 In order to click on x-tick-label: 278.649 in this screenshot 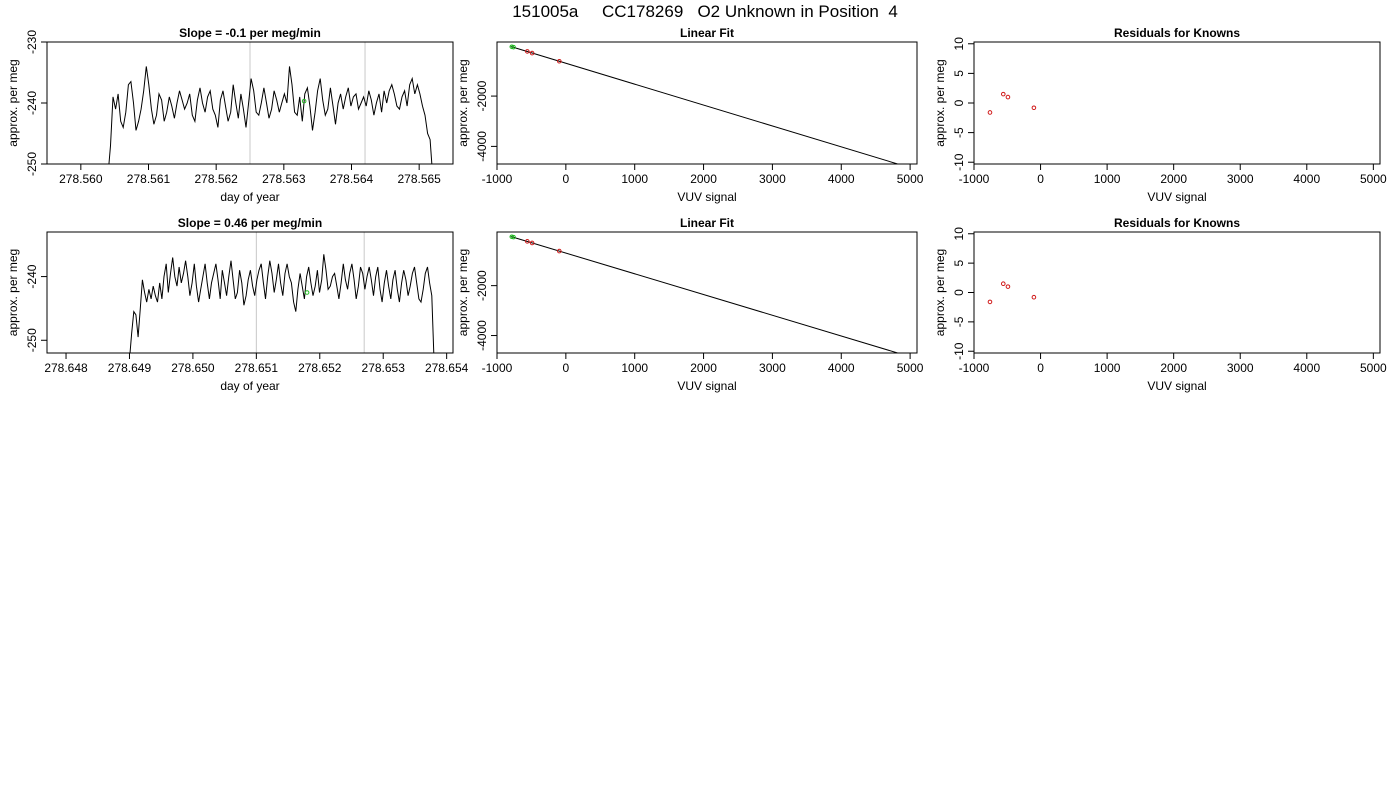, I will do `click(130, 368)`.